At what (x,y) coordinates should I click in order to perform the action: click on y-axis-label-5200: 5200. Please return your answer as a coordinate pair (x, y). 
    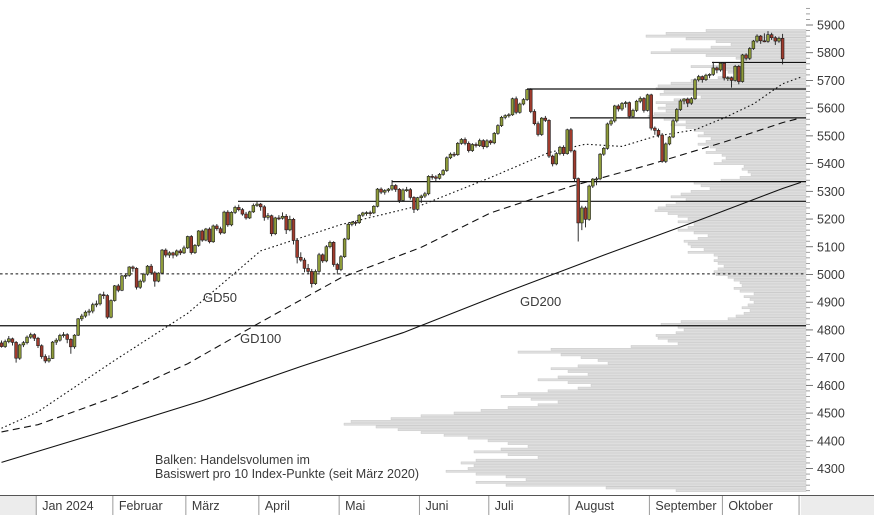
    Looking at the image, I should click on (831, 220).